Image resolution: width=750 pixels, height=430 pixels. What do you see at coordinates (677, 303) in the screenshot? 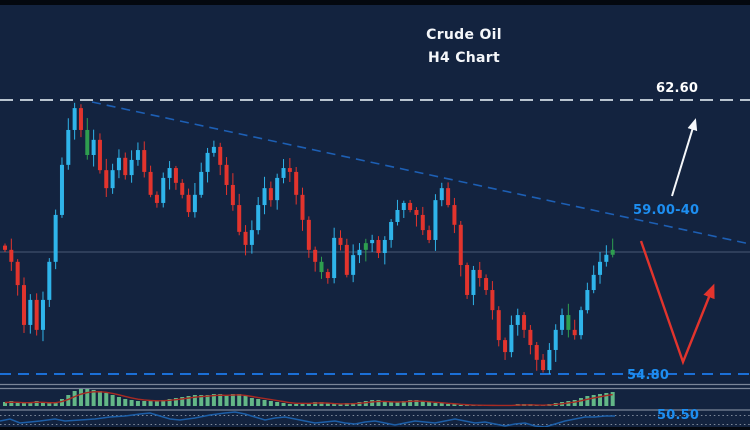
I see `pullback-projection-arrow` at bounding box center [677, 303].